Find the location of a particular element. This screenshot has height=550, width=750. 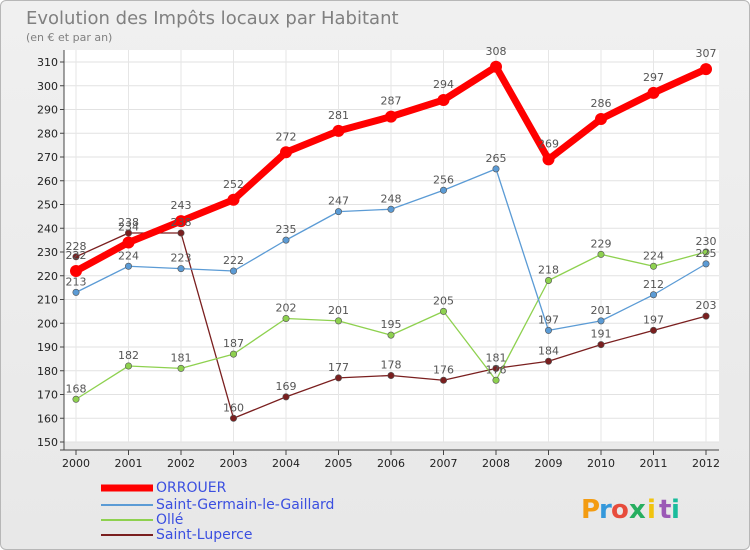

data-label: 181 is located at coordinates (496, 357).